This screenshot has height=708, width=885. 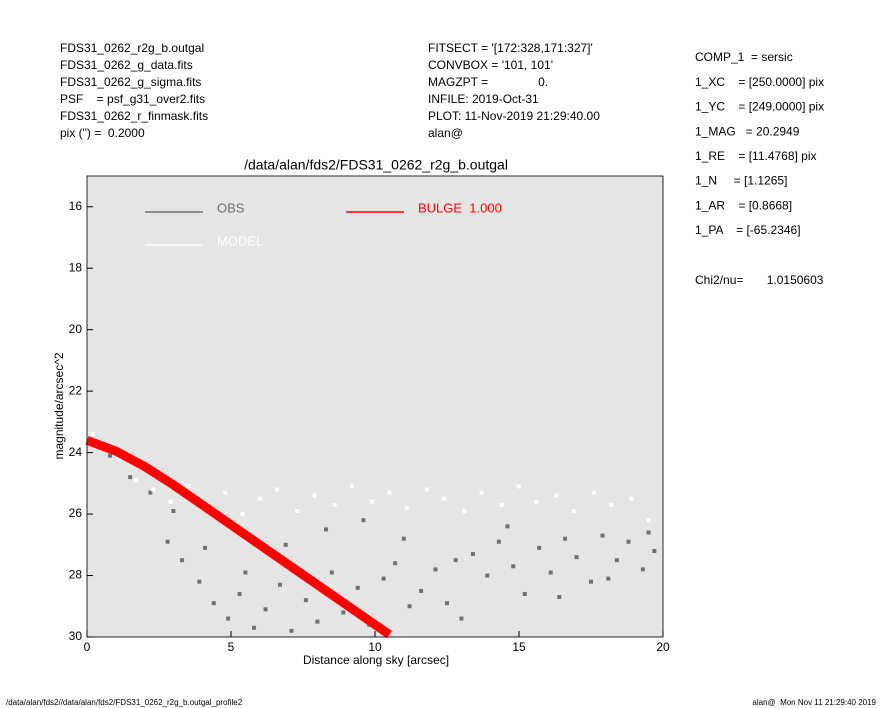 I want to click on header-left-line: pix (") = 0.2000, so click(x=102, y=133).